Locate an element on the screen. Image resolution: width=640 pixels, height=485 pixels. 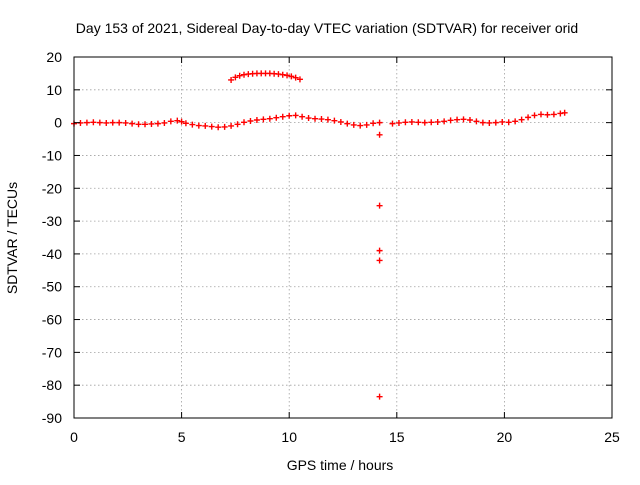
y-axis-label: SDTVAR / TECUs is located at coordinates (12, 238).